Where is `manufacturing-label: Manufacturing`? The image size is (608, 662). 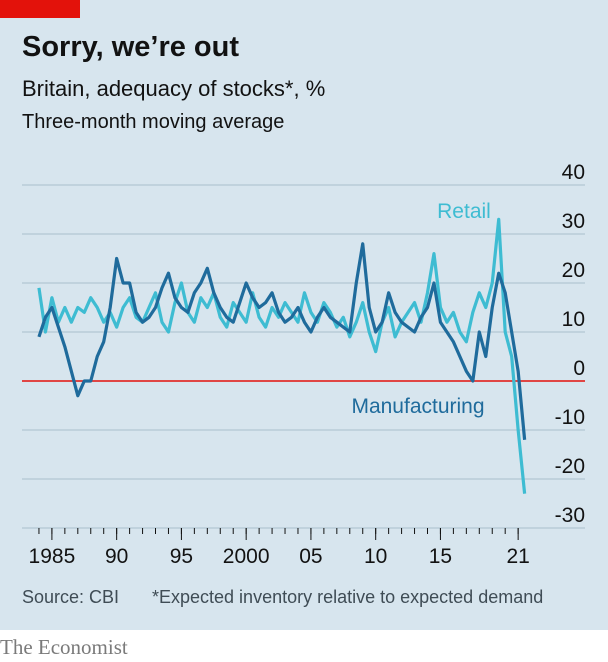 manufacturing-label: Manufacturing is located at coordinates (417, 406).